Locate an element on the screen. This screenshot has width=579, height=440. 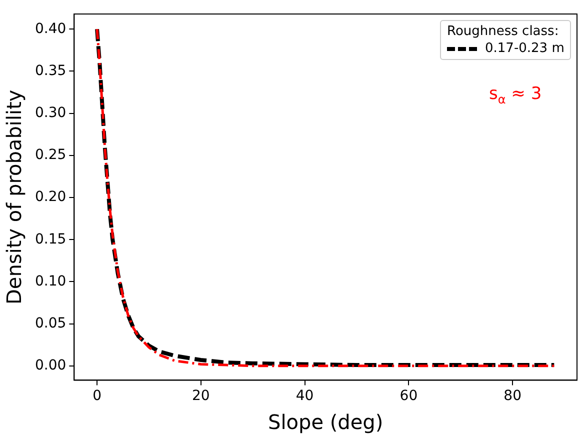
x-tick-label: 40 is located at coordinates (305, 396).